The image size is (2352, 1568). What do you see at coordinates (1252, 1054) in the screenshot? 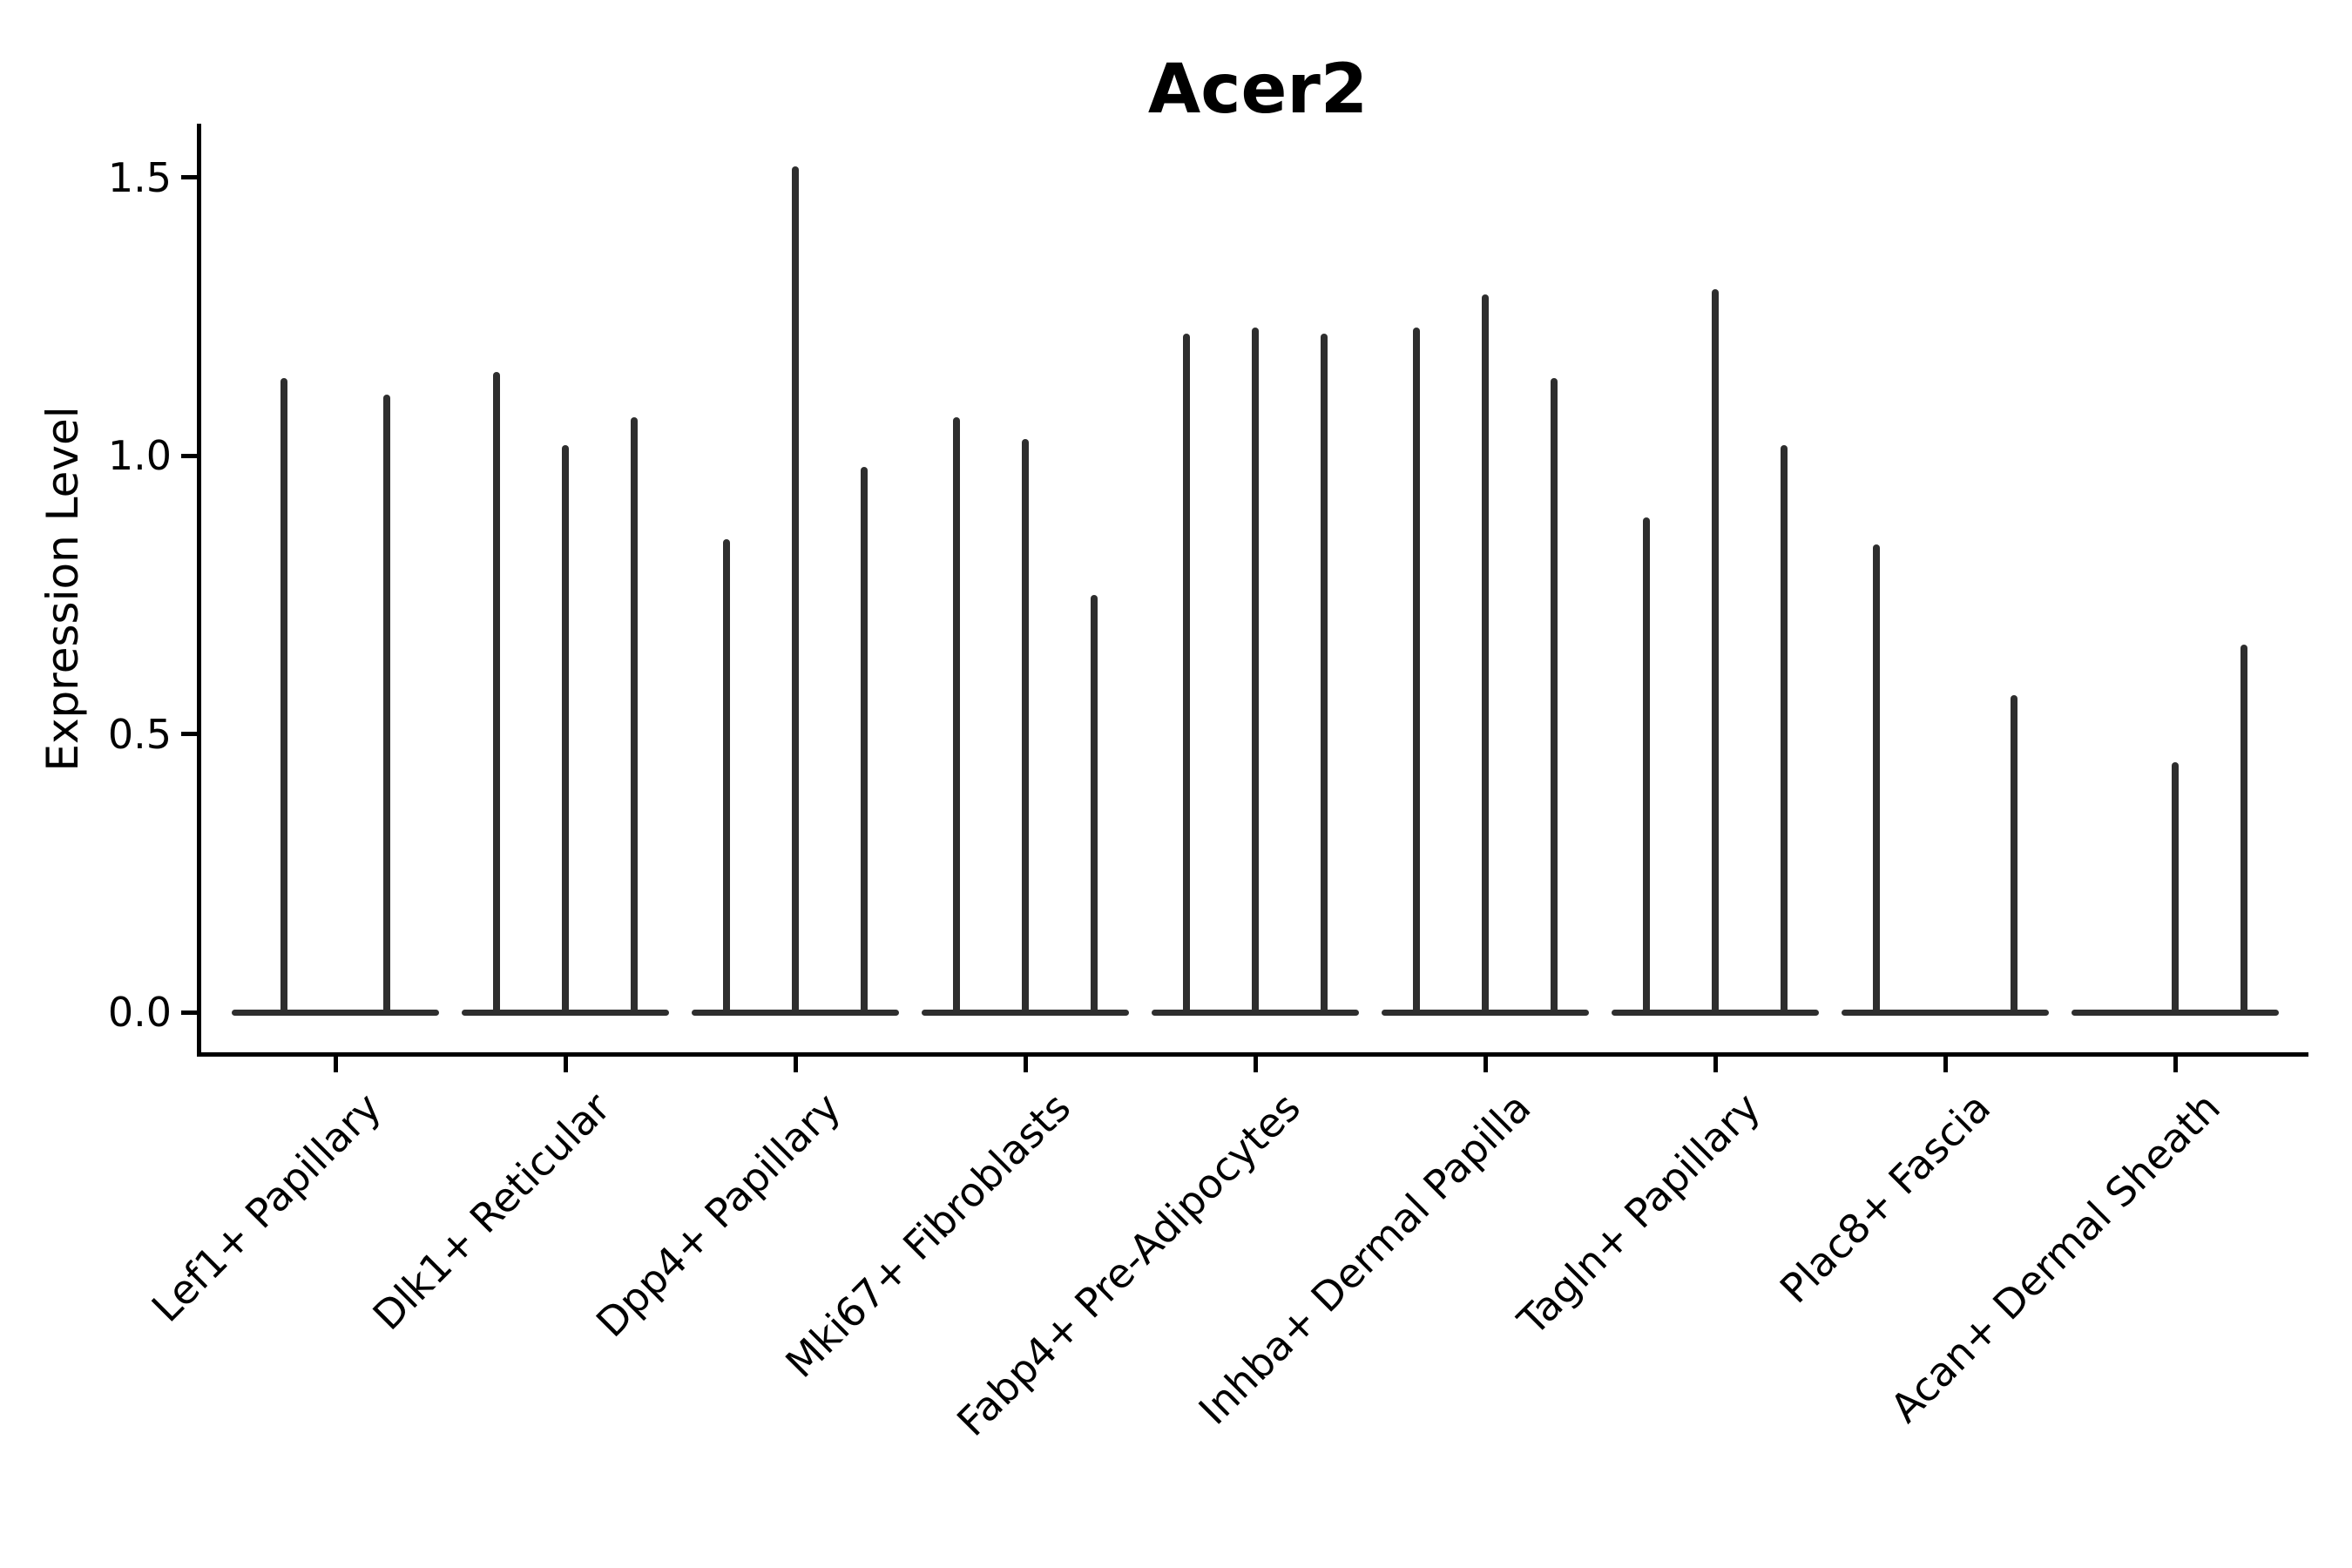
I see `axis-spine-bottom` at bounding box center [1252, 1054].